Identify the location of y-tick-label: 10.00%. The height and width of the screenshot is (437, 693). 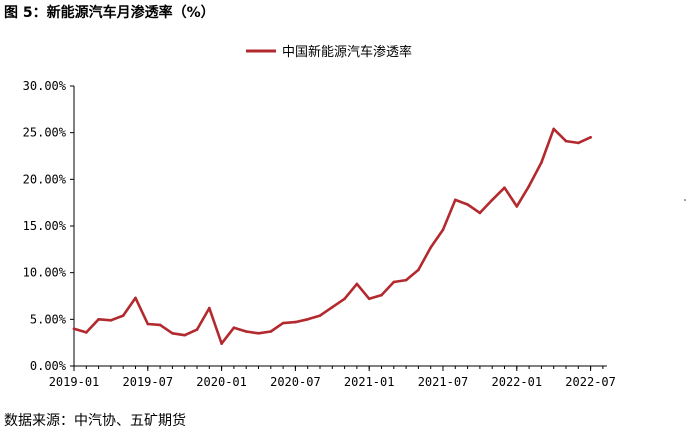
(45, 273).